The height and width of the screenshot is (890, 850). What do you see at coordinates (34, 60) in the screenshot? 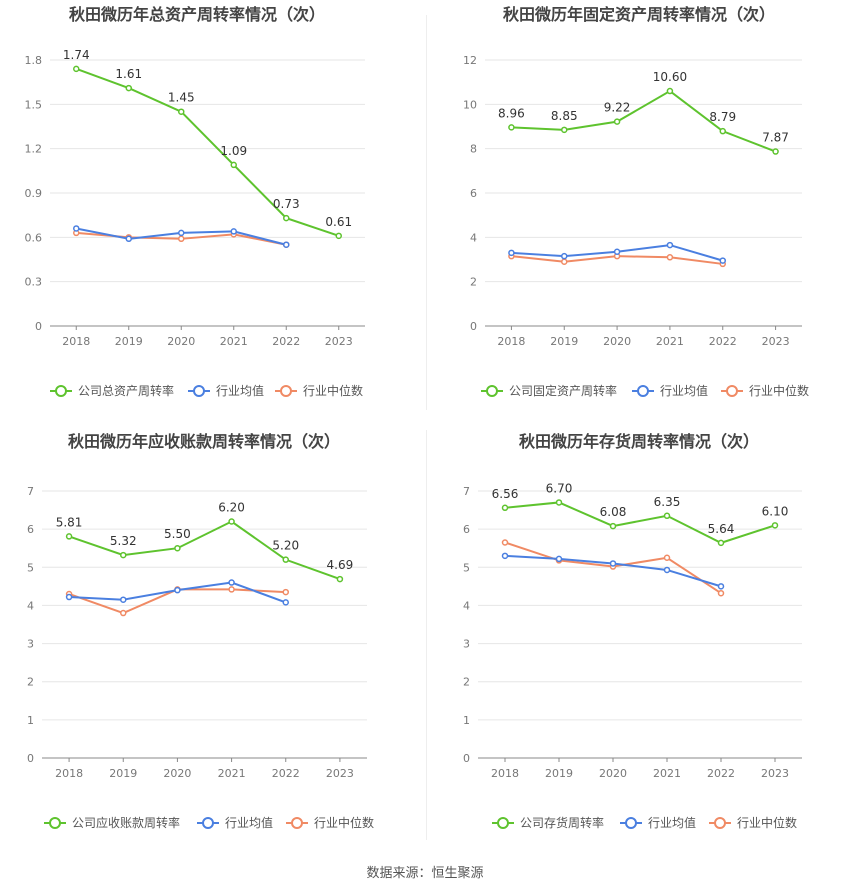
I see `y-tick-label: 1.8` at bounding box center [34, 60].